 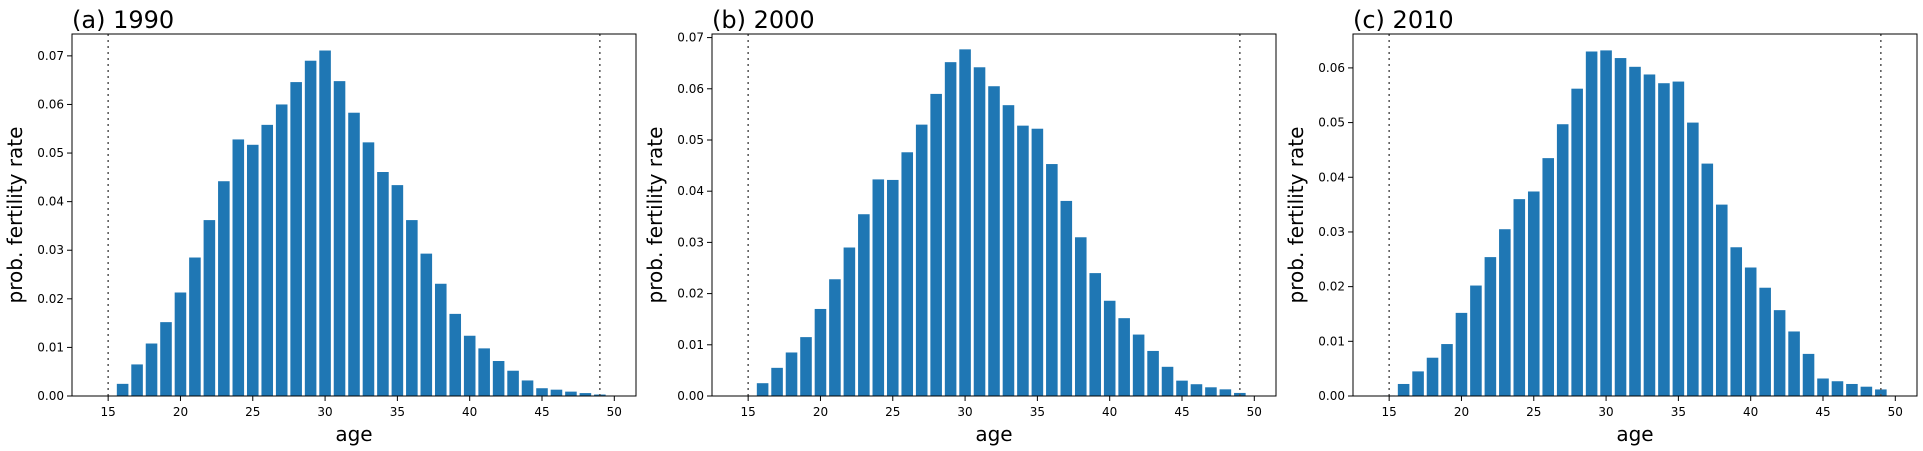 What do you see at coordinates (763, 20) in the screenshot?
I see `chart-title: (b) 2000` at bounding box center [763, 20].